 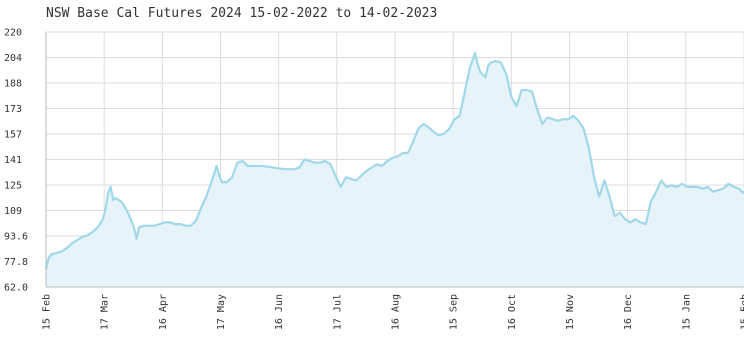 I want to click on y-tick-label: 125, so click(x=13, y=186).